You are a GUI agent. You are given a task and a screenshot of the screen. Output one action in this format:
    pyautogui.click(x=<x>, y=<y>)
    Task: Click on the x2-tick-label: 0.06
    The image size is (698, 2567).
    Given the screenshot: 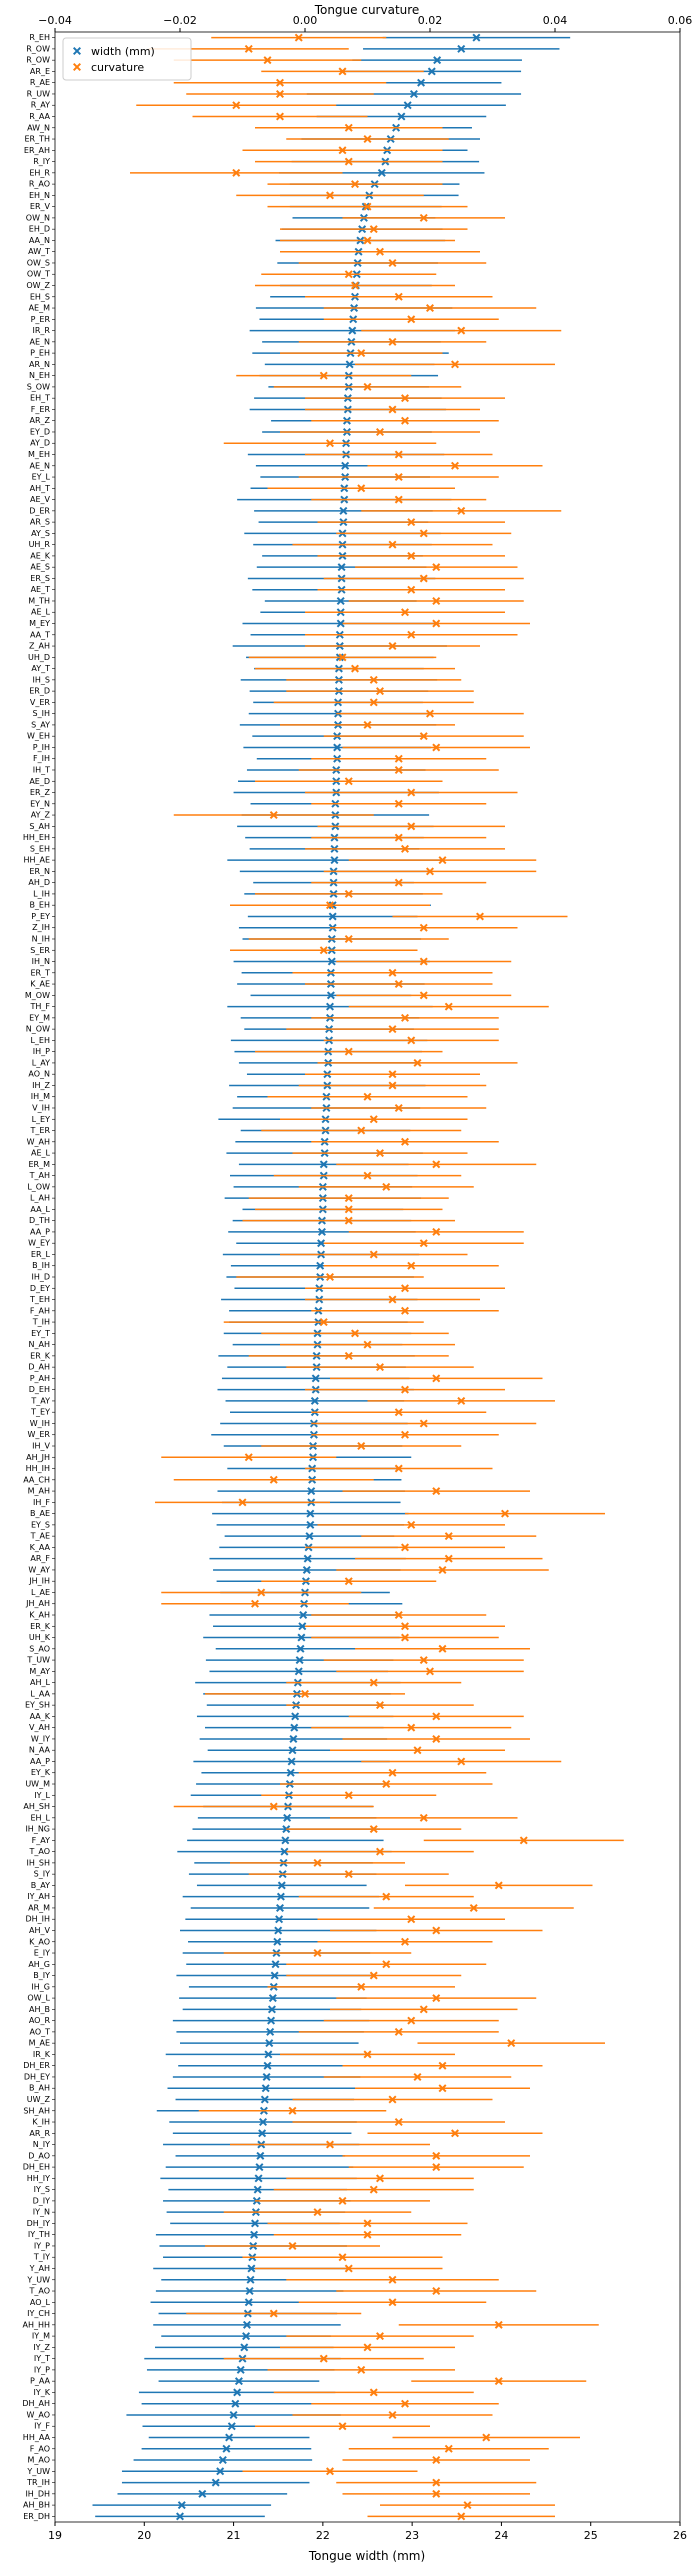 What is the action you would take?
    pyautogui.click(x=680, y=20)
    